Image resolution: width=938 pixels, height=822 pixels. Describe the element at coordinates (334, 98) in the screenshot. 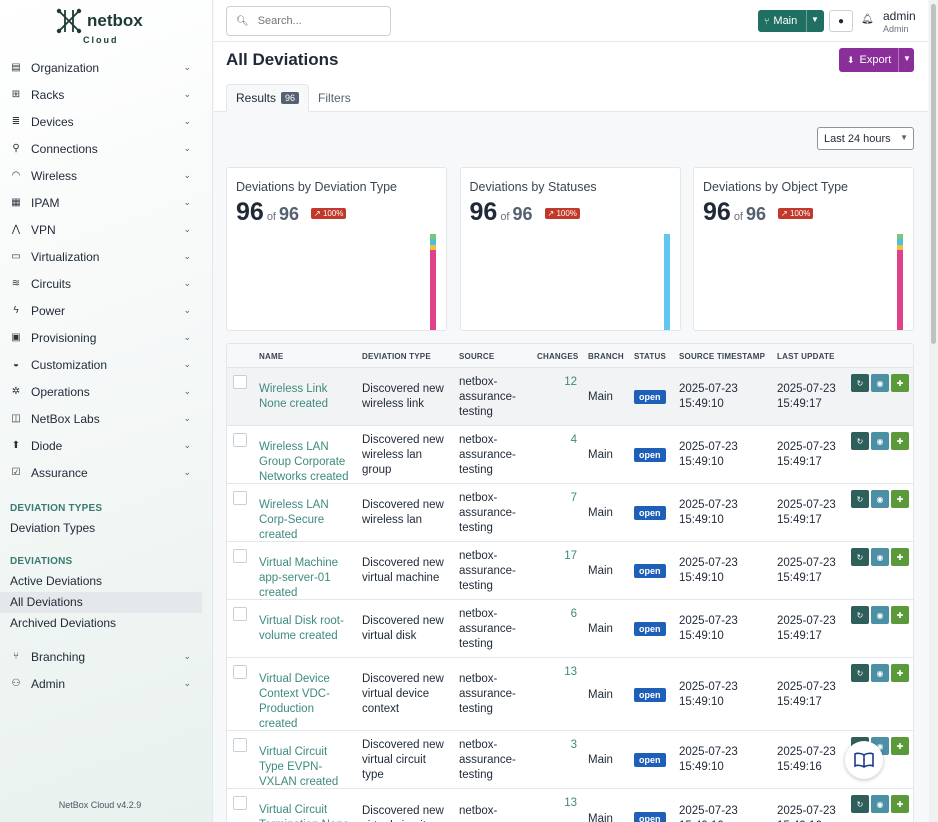

I see `tab-filters: Filters` at that location.